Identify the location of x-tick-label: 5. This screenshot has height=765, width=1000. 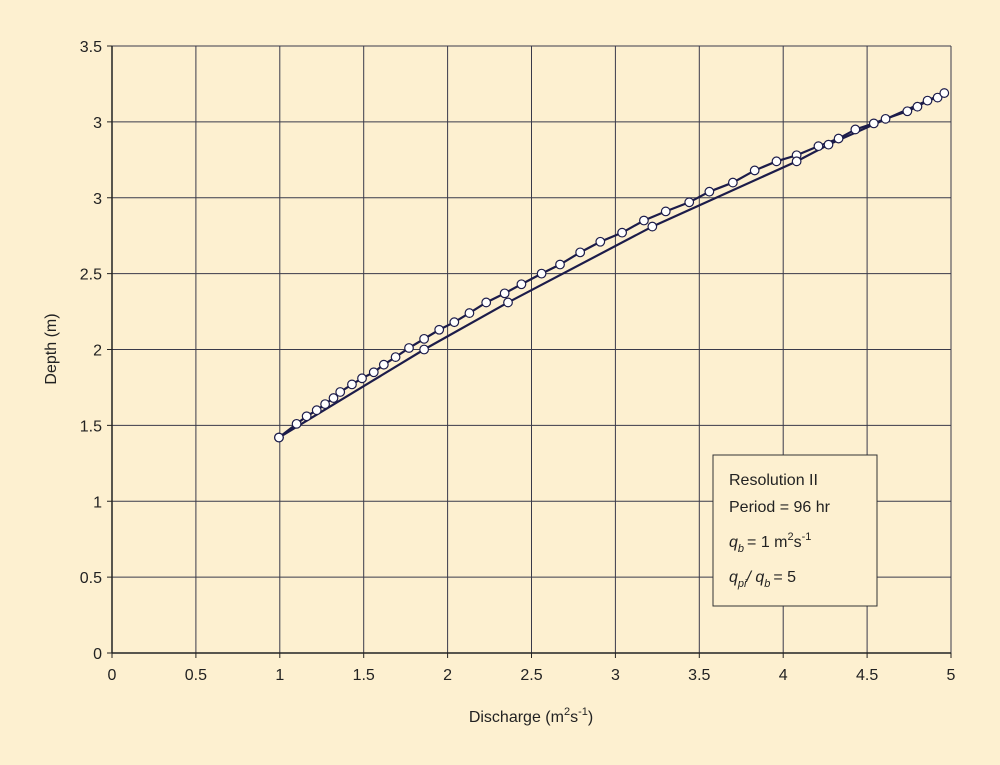
(951, 675).